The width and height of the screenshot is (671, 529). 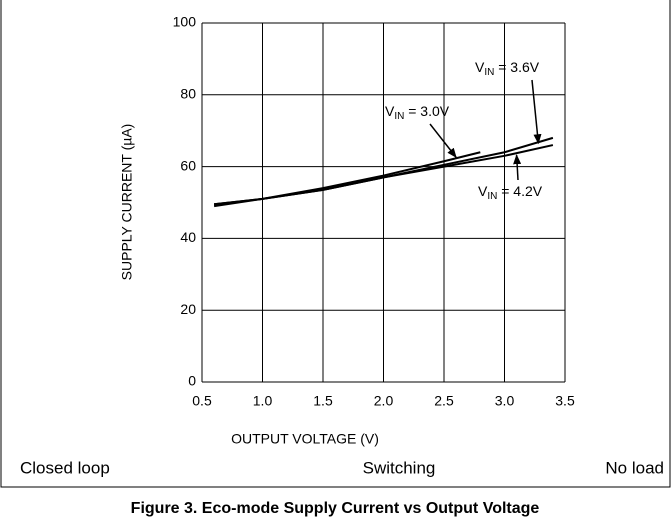 I want to click on y-tick-label: 100, so click(x=185, y=22).